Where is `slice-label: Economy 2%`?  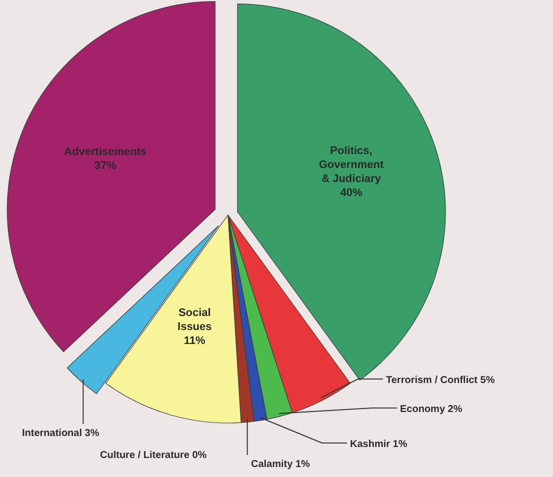 slice-label: Economy 2% is located at coordinates (431, 409).